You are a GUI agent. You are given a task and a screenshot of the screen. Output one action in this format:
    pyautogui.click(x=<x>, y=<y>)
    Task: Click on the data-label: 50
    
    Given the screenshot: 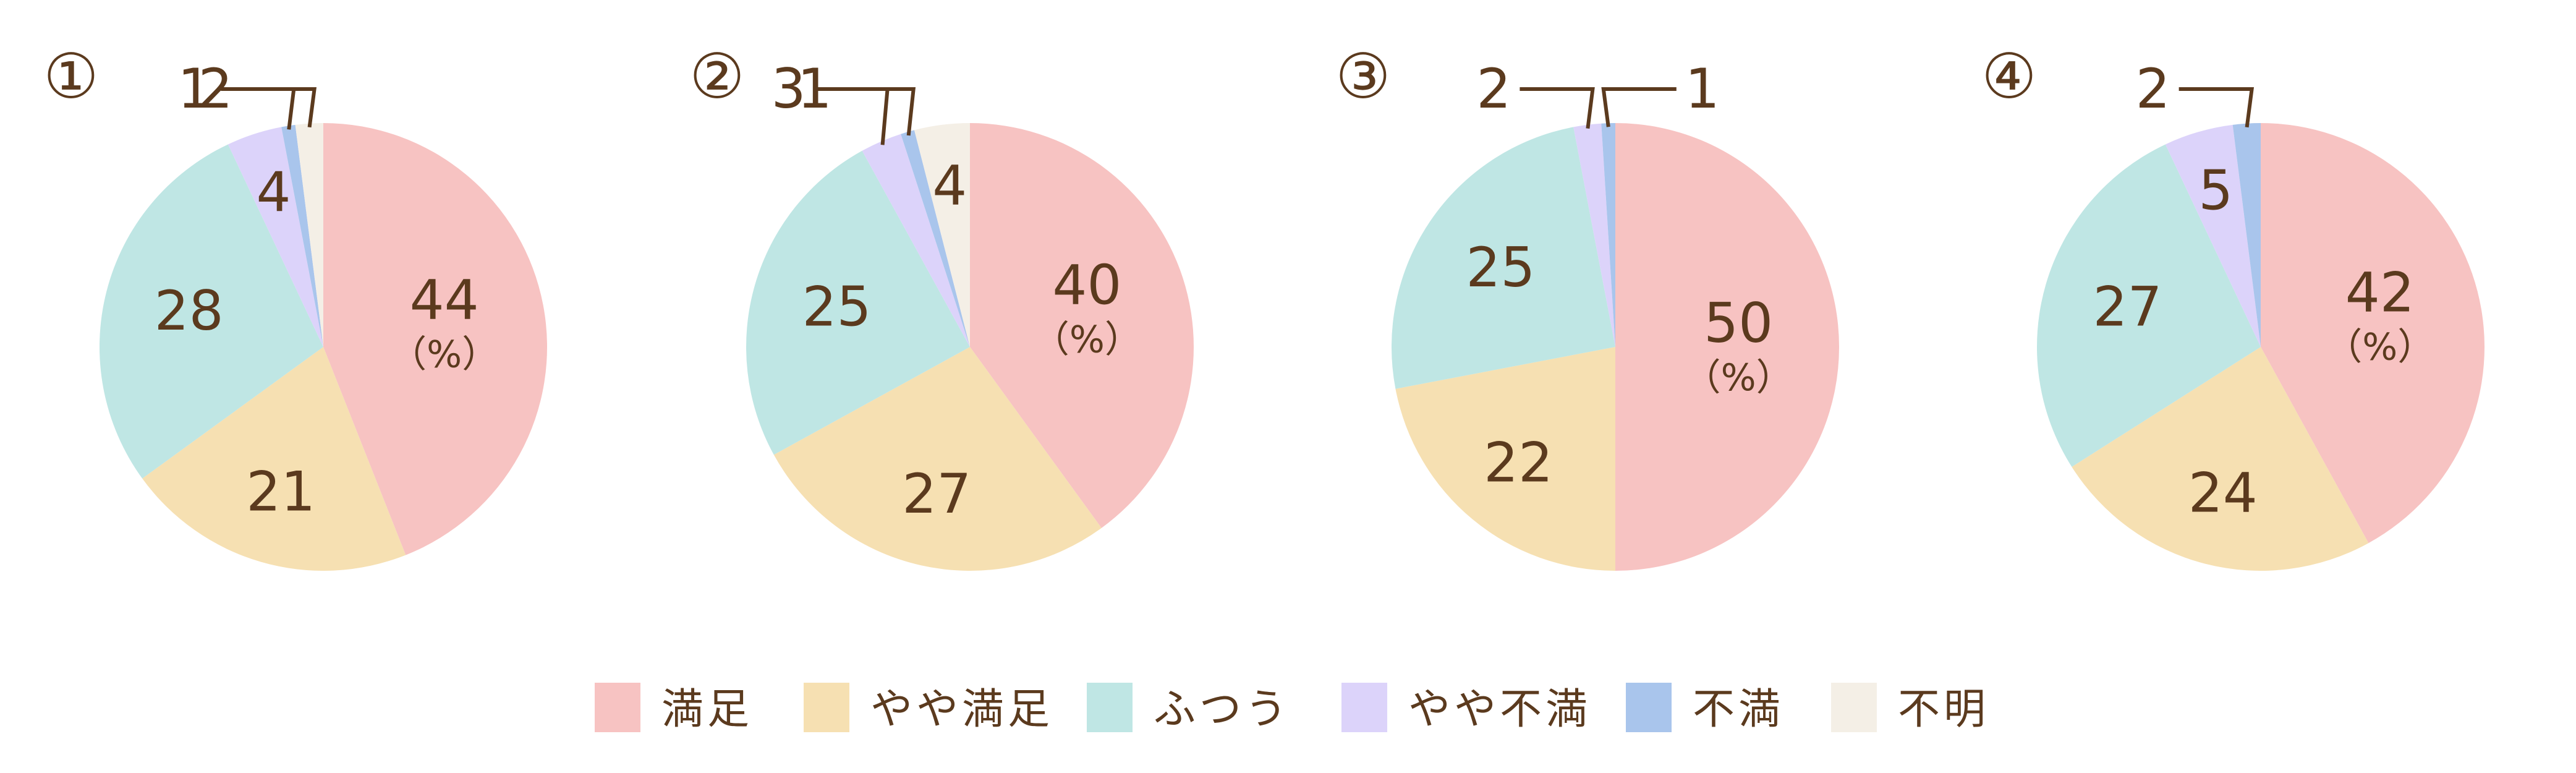 What is the action you would take?
    pyautogui.click(x=1738, y=323)
    